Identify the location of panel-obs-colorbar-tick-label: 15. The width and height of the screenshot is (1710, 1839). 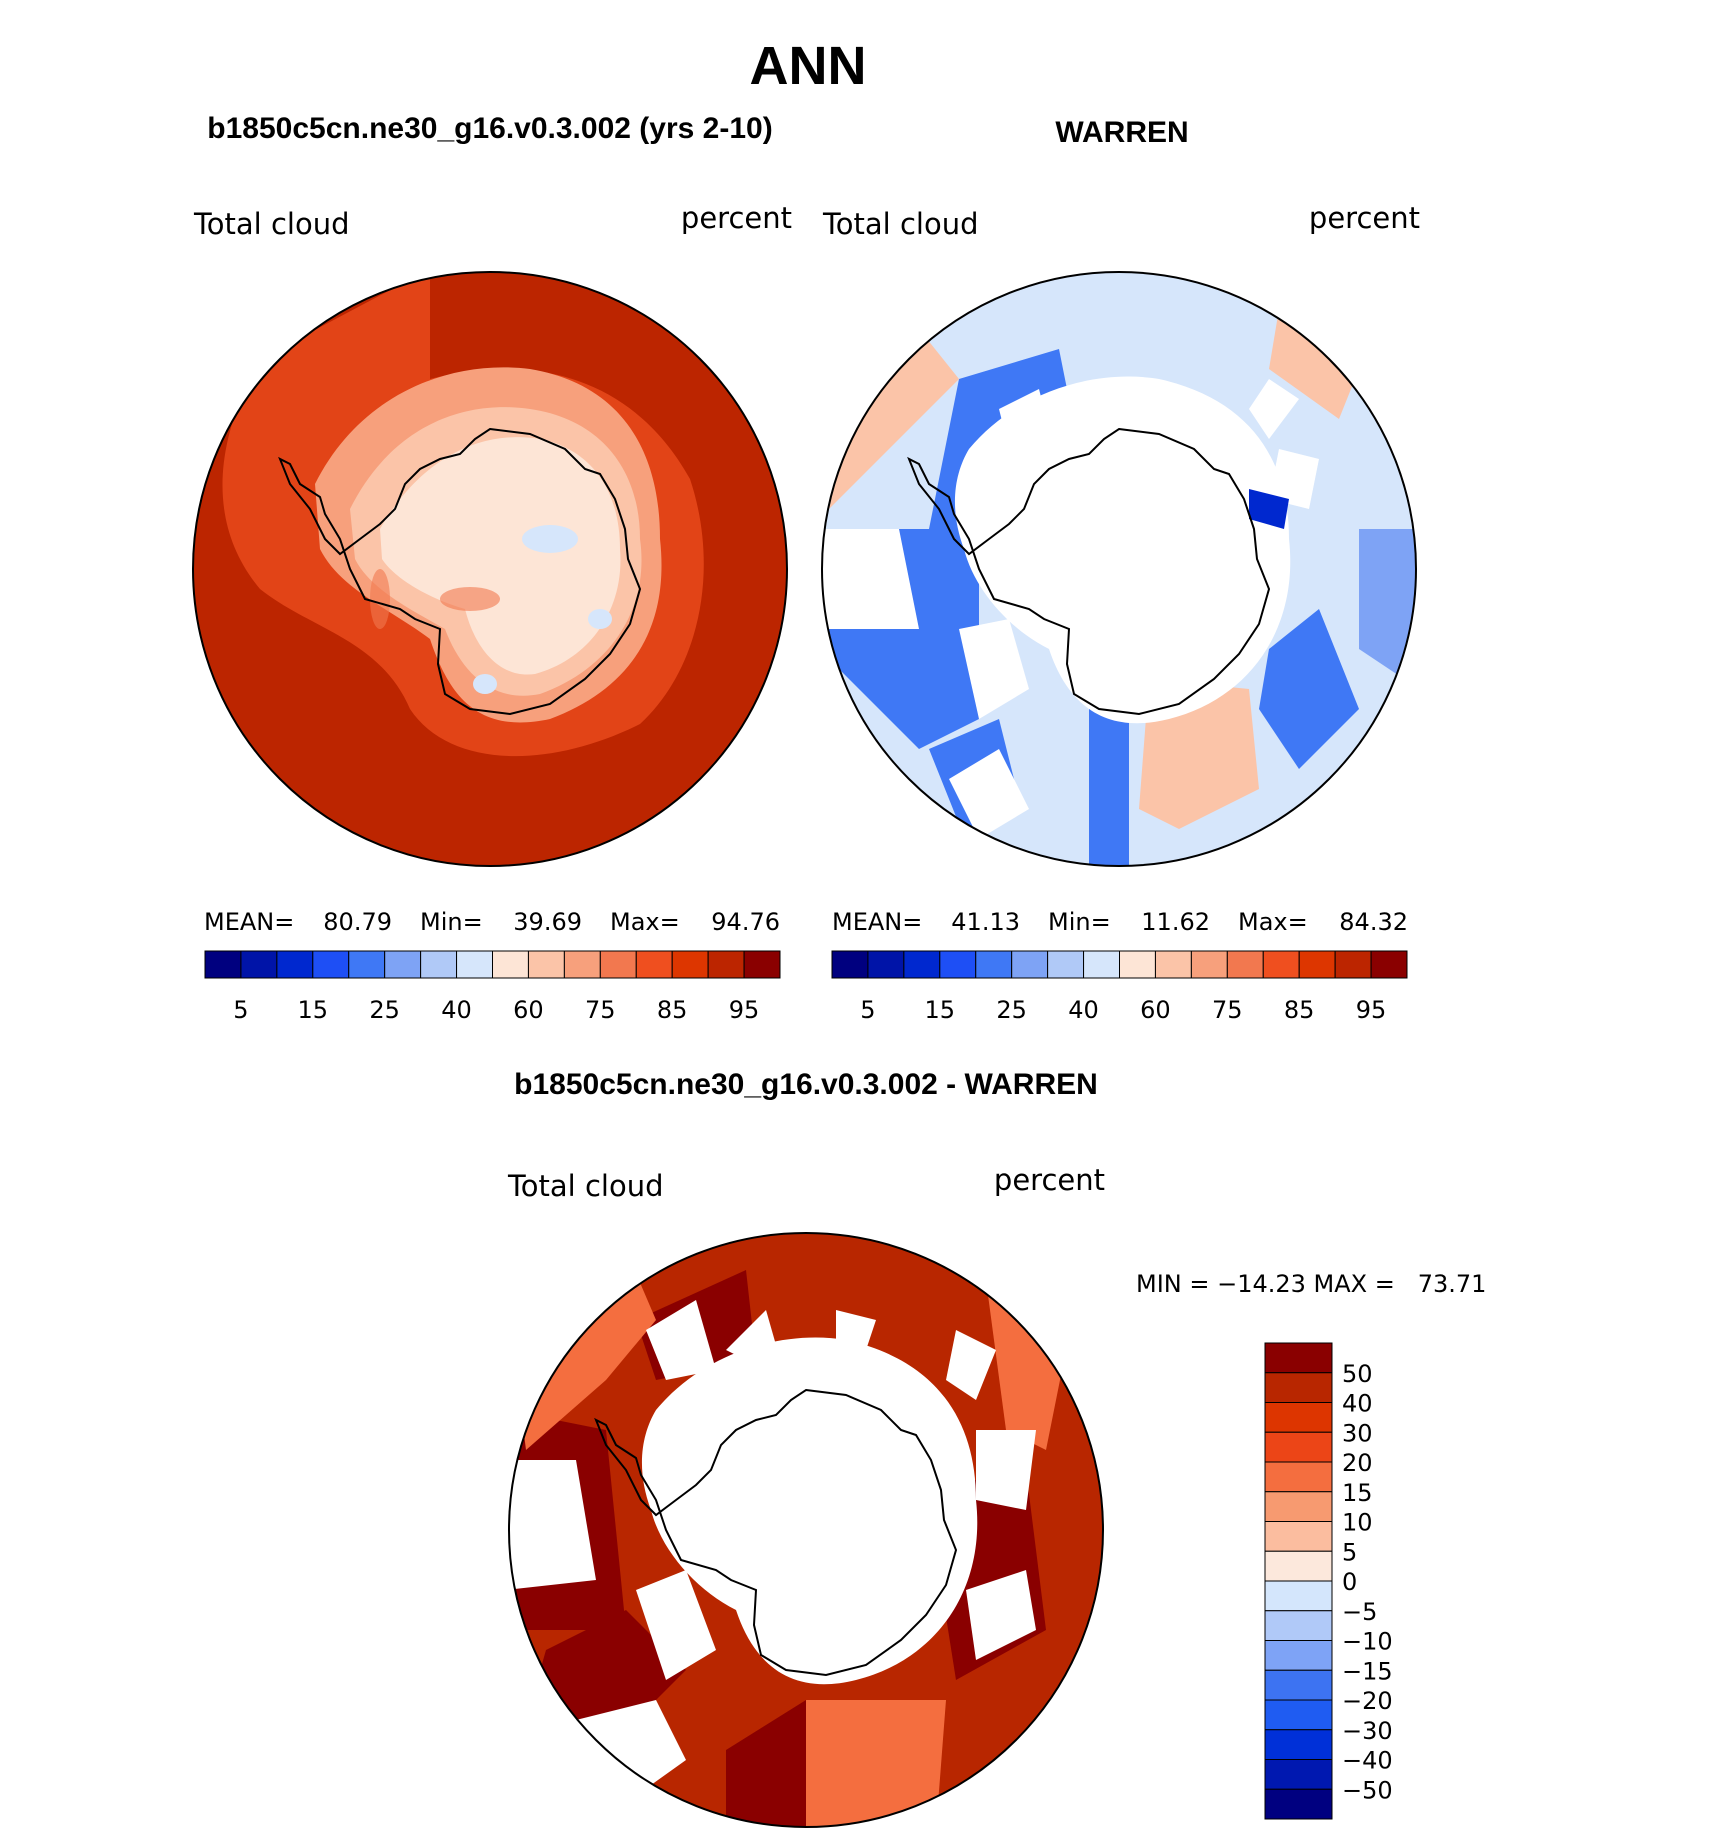
(940, 1010).